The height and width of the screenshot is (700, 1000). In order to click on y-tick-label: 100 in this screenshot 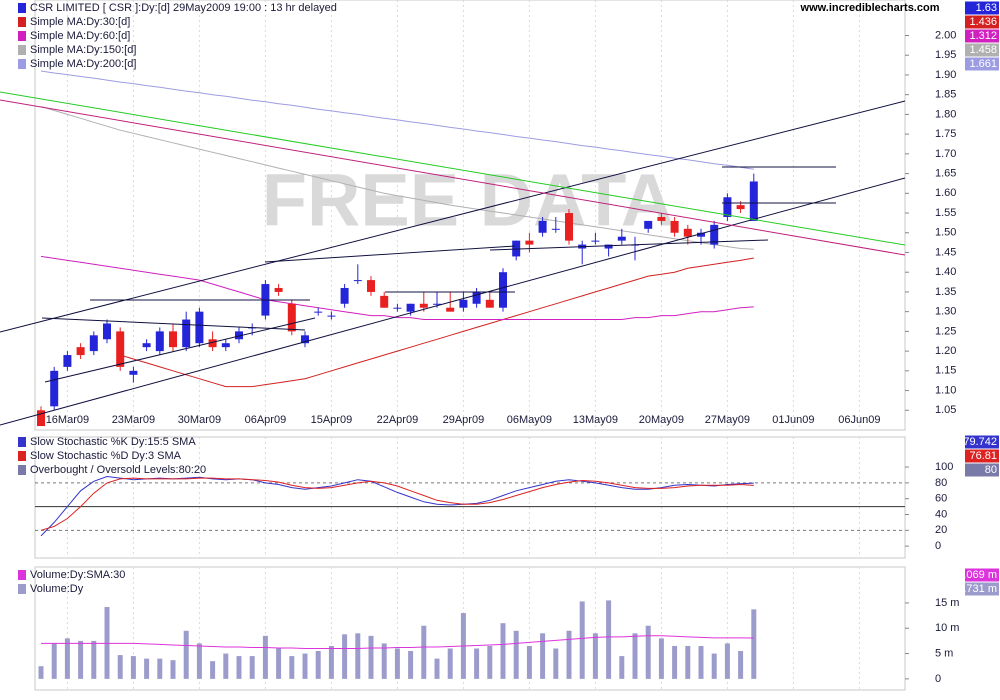, I will do `click(944, 467)`.